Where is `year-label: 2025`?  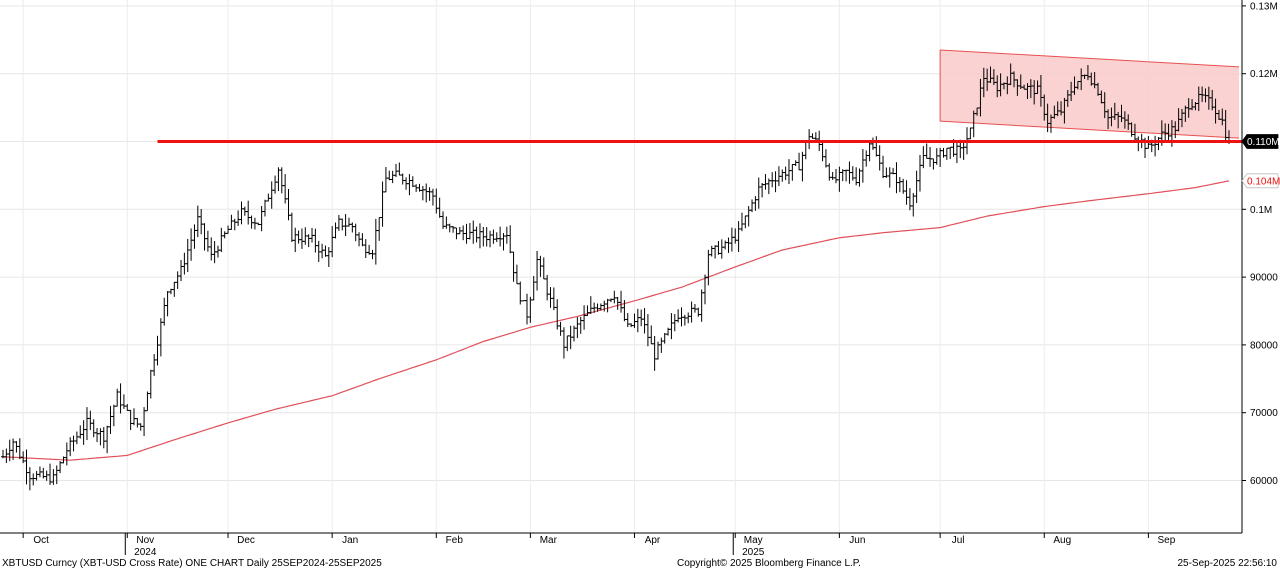
year-label: 2025 is located at coordinates (753, 551).